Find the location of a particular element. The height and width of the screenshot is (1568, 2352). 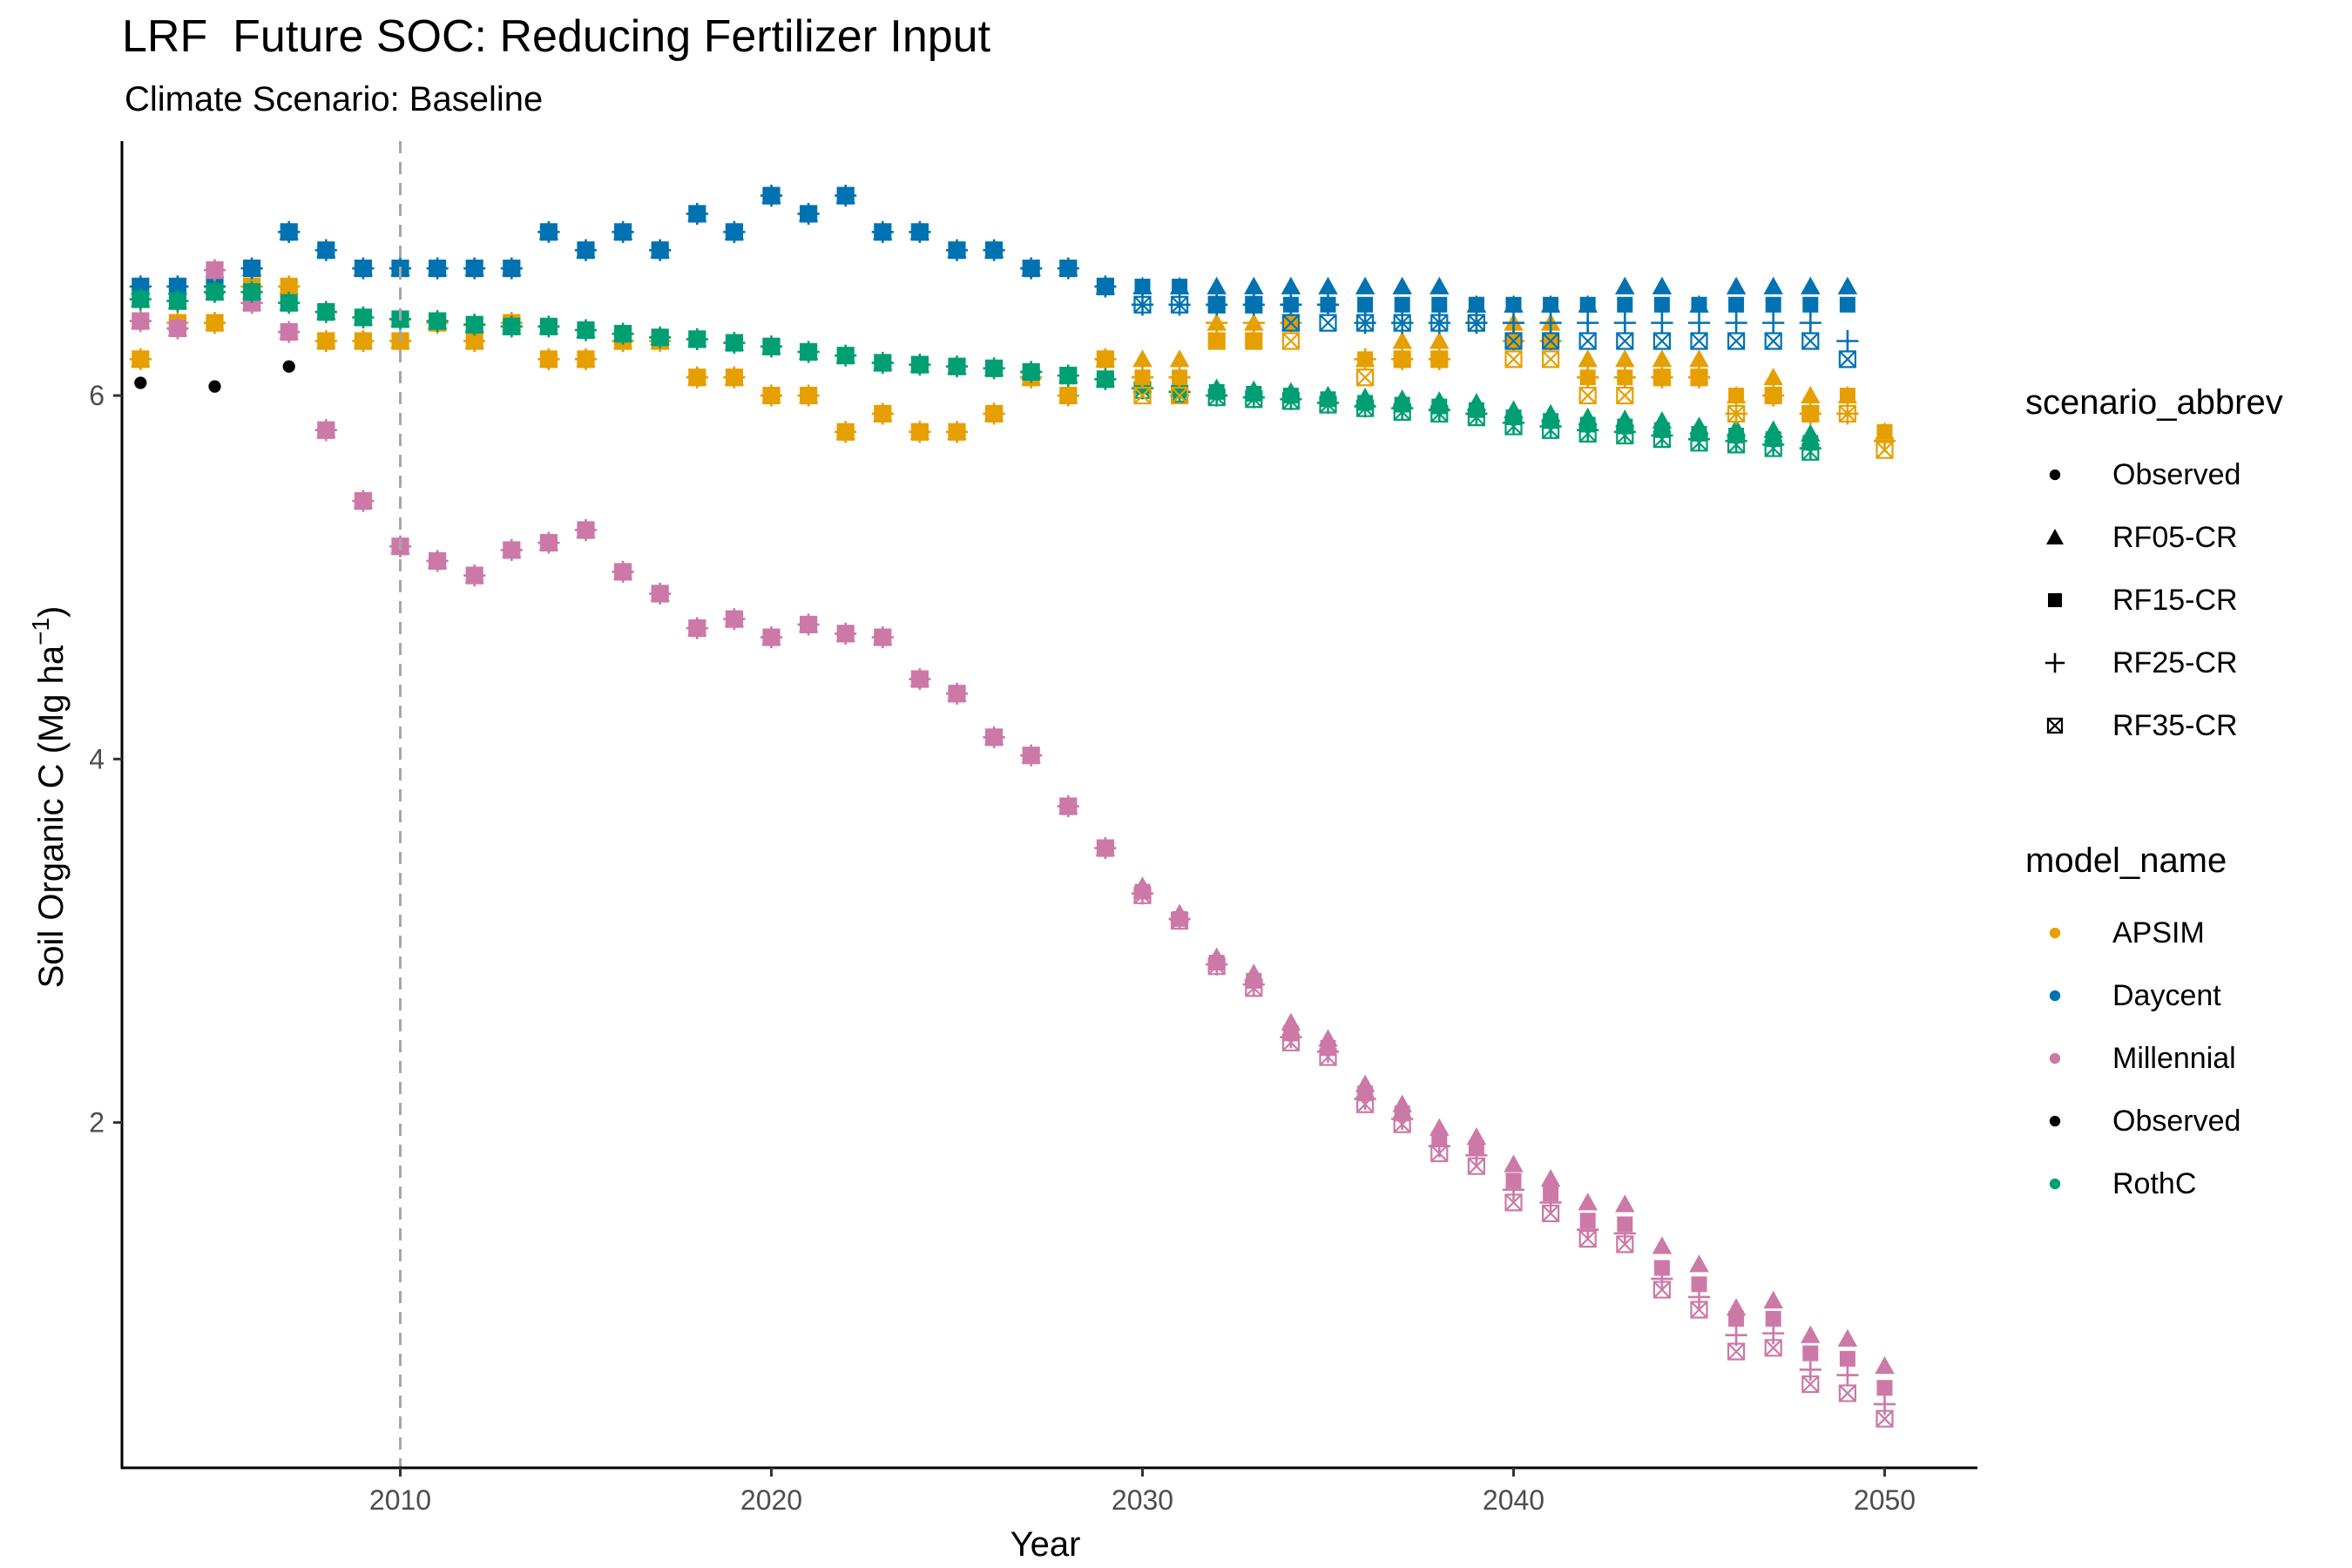

point-millennial-rf35-cr-2003 is located at coordinates (141, 321).